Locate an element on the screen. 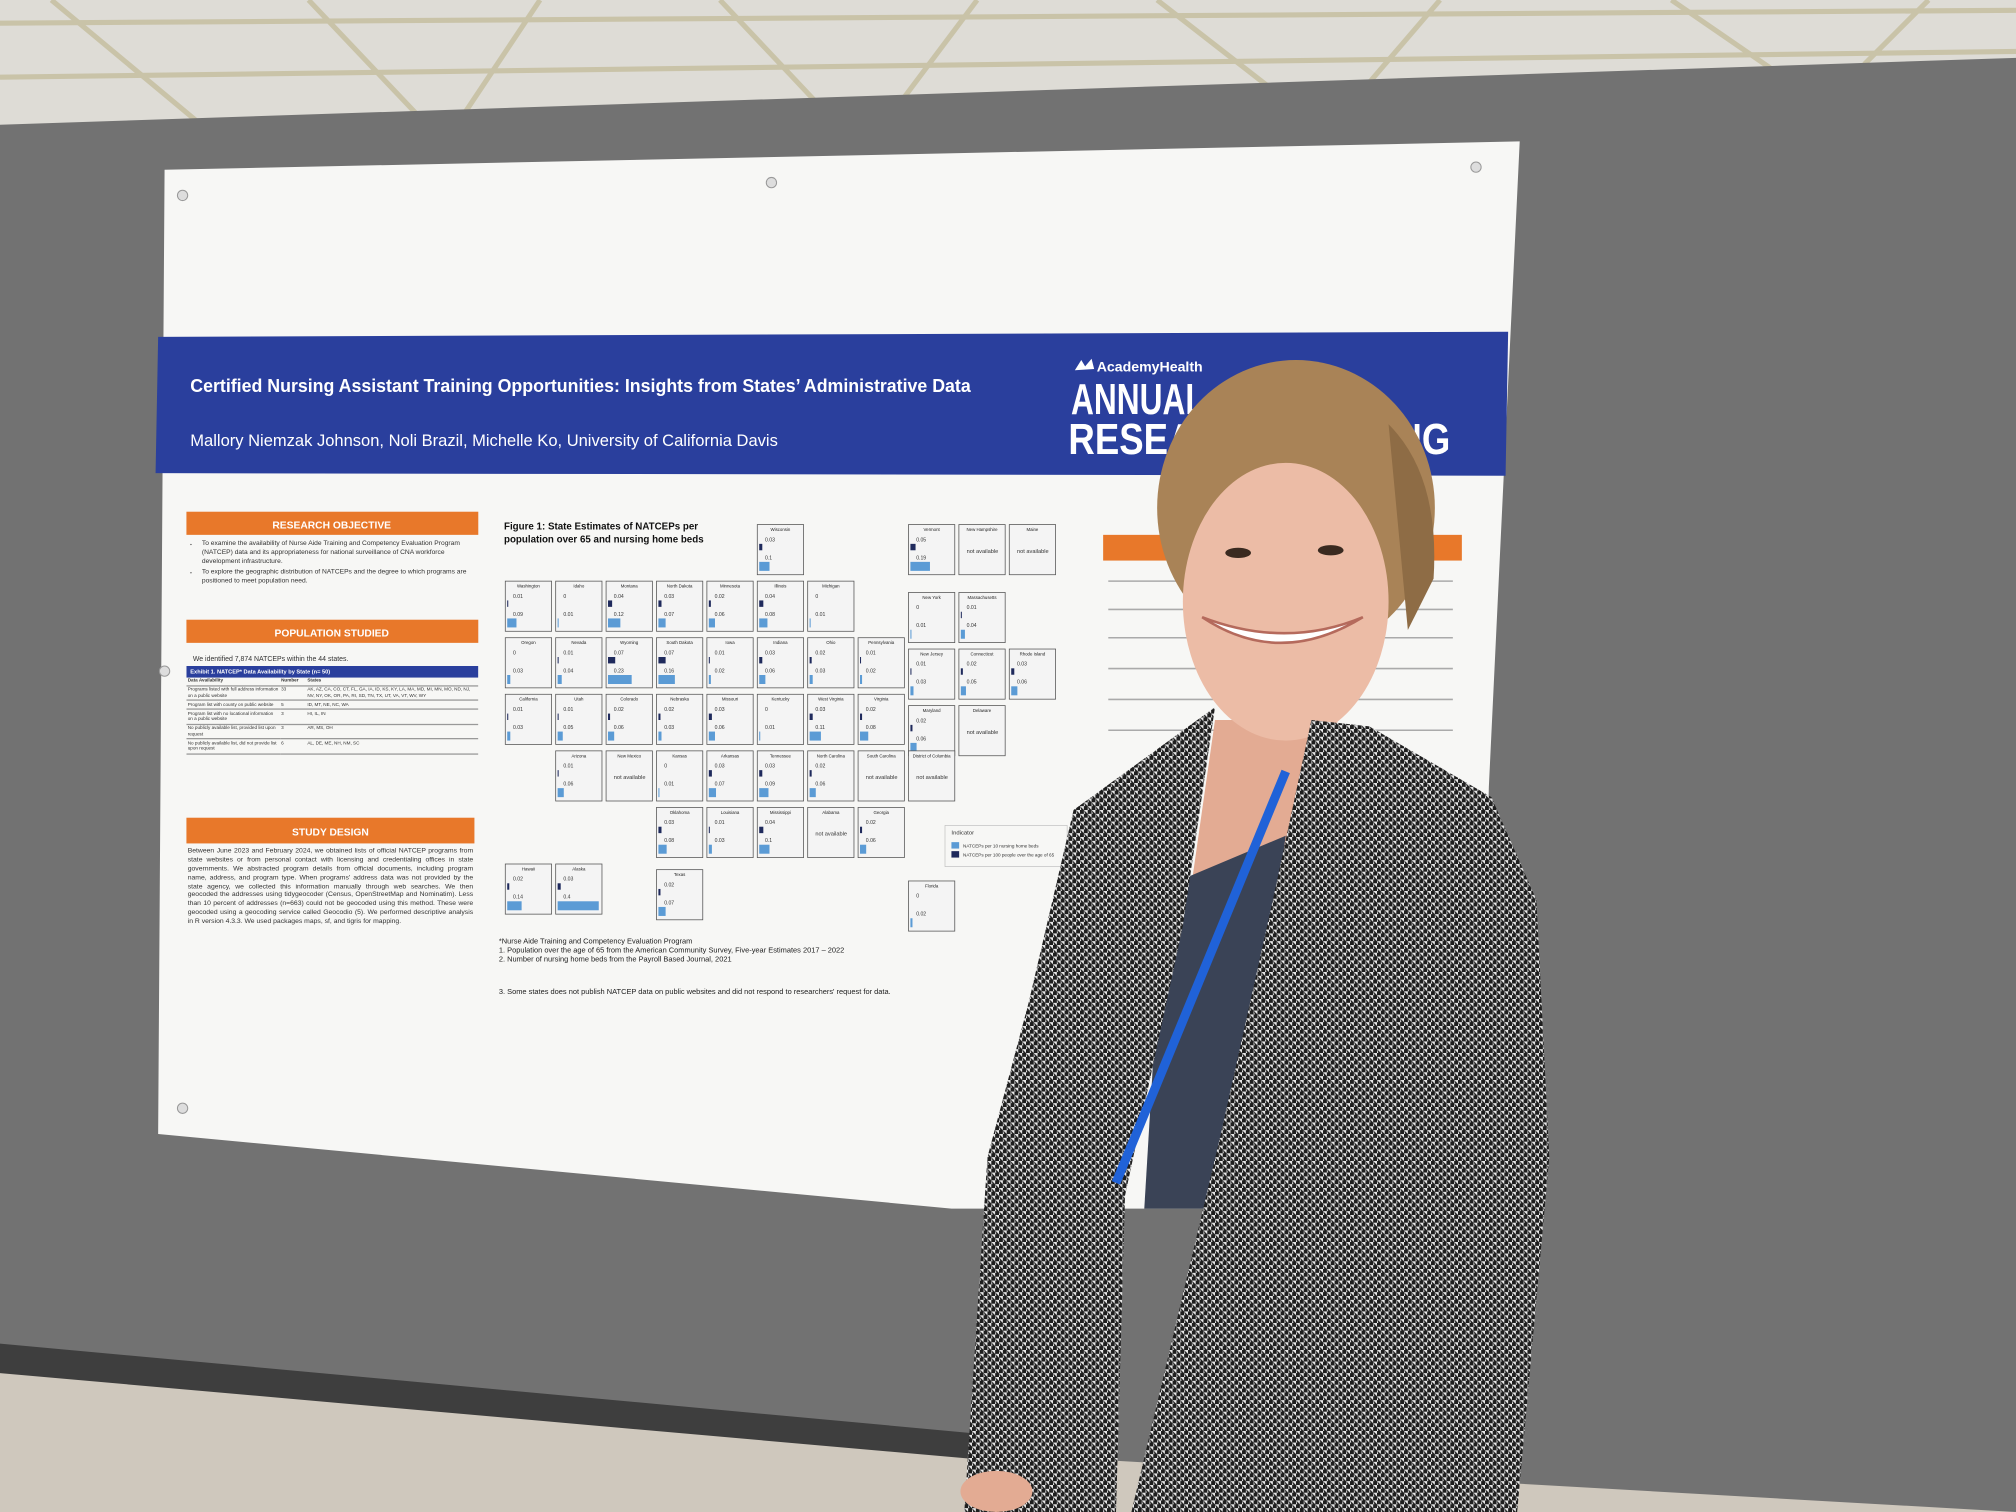 This screenshot has width=2016, height=1512. state-name: Indiana is located at coordinates (780, 642).